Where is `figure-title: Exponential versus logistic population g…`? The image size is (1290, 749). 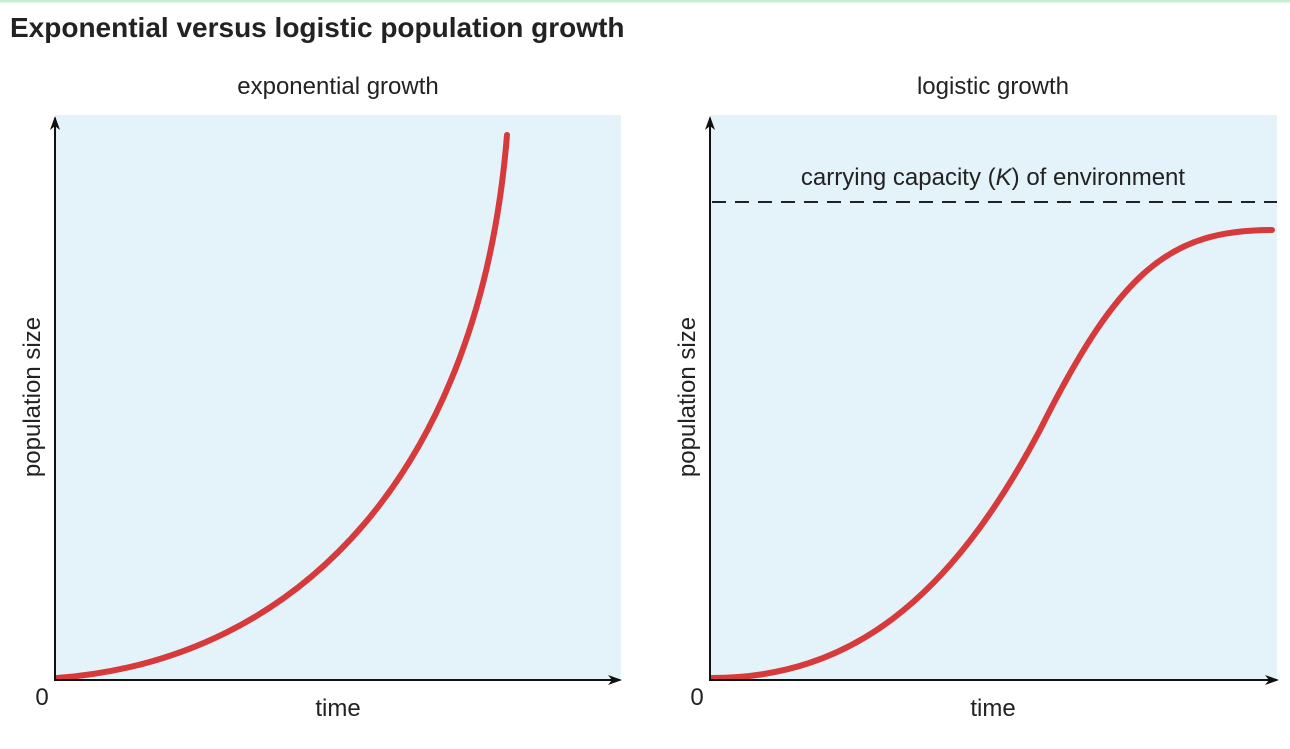
figure-title: Exponential versus logistic population g… is located at coordinates (317, 27).